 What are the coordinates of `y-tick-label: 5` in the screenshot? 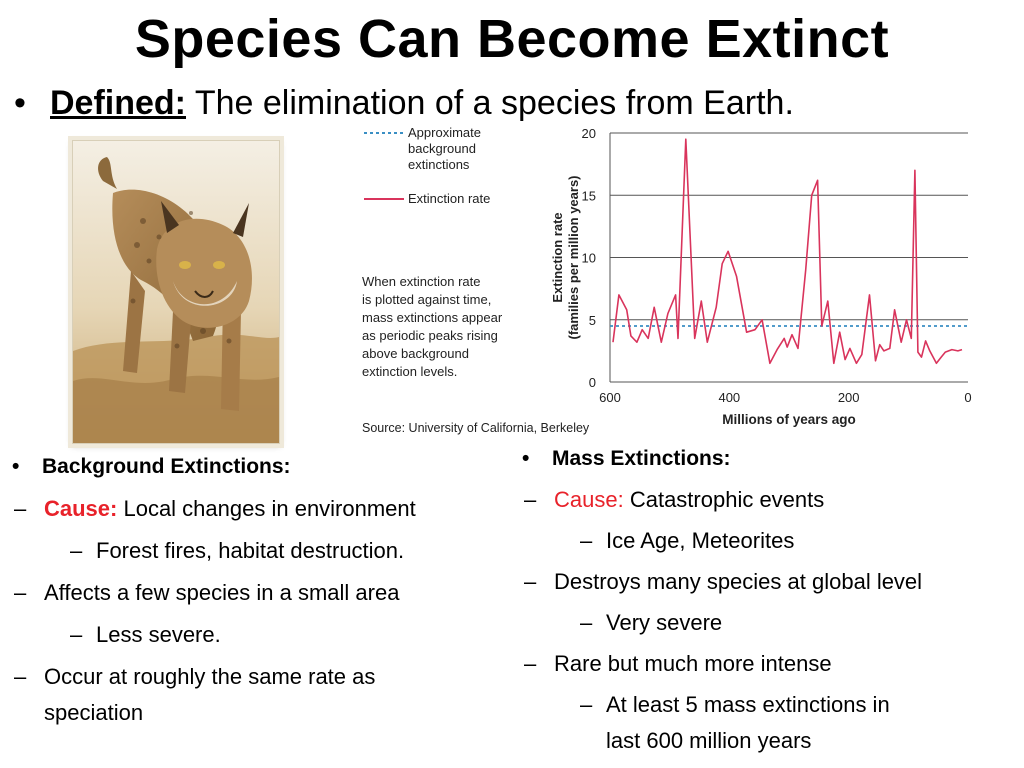 It's located at (592, 320).